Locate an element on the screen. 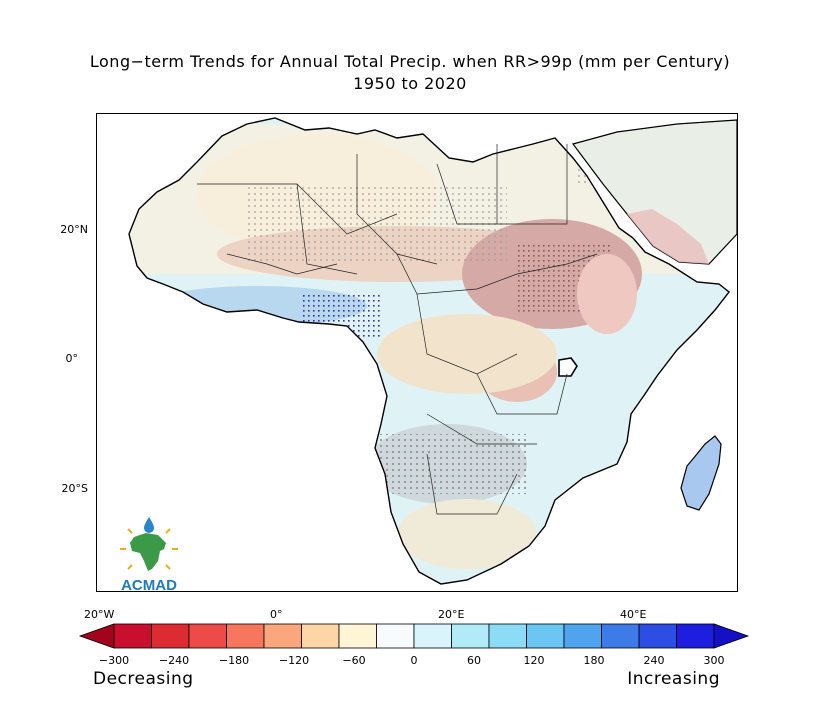 The width and height of the screenshot is (820, 707). colorbar-tick-label: −300 is located at coordinates (114, 660).